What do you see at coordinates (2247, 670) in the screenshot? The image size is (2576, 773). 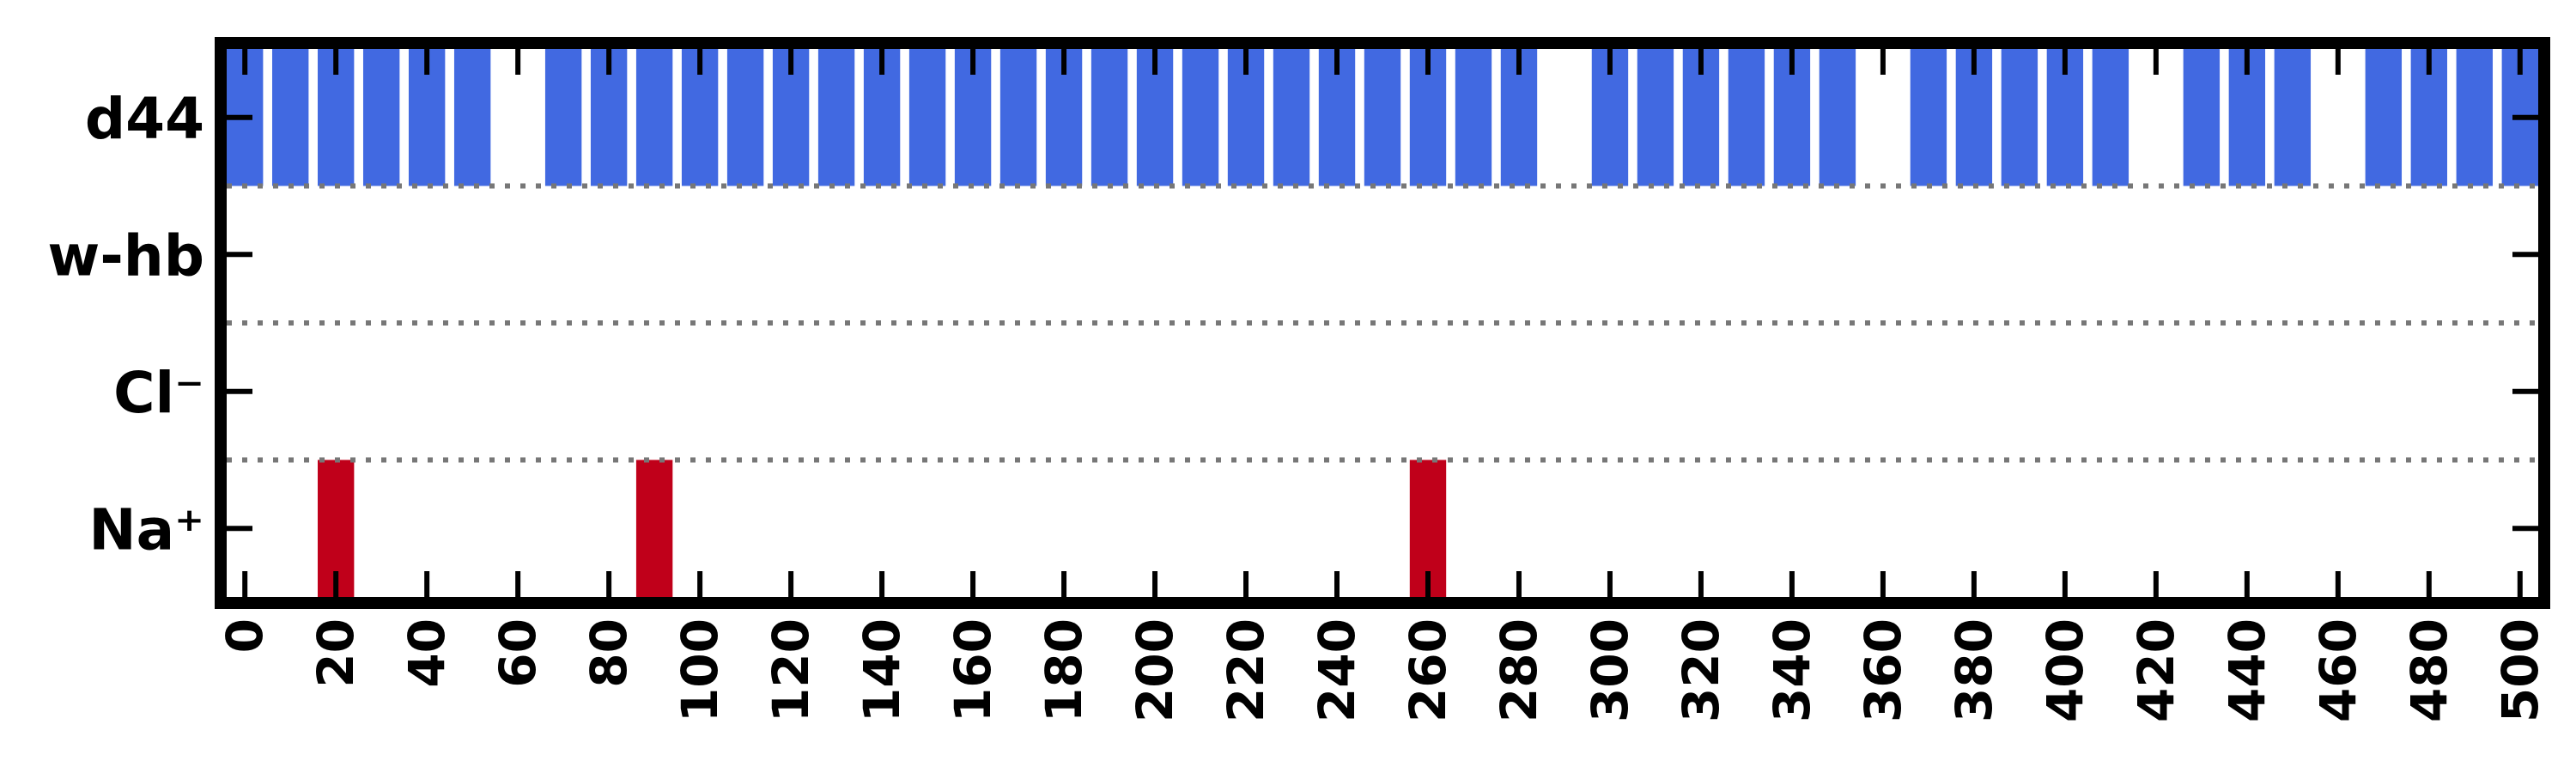 I see `xtick-label-23: 440` at bounding box center [2247, 670].